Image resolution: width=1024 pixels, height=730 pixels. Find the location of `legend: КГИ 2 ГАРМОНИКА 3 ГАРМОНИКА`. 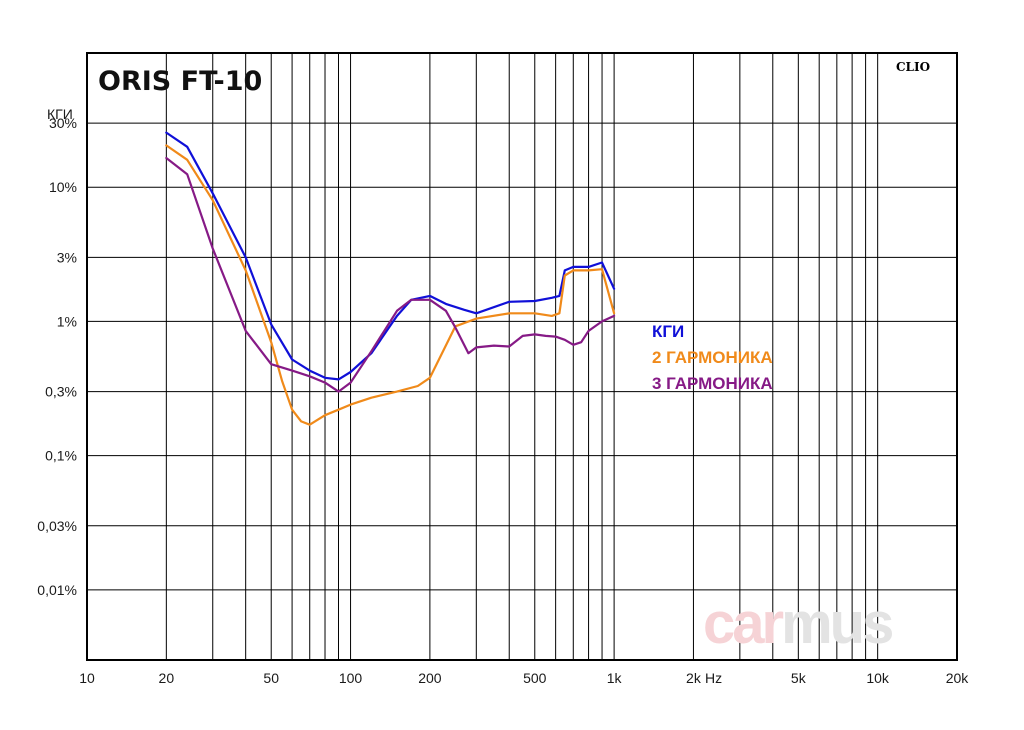

legend: КГИ 2 ГАРМОНИКА 3 ГАРМОНИКА is located at coordinates (712, 357).